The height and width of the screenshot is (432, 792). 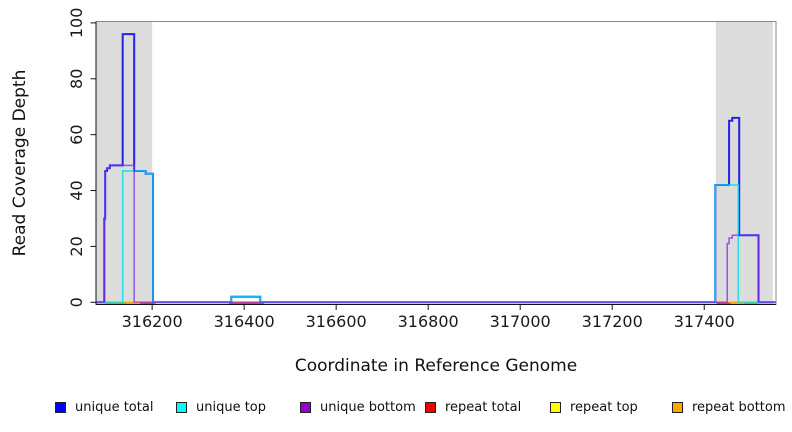 I want to click on legend-swatch-repeat-total, so click(x=430, y=407).